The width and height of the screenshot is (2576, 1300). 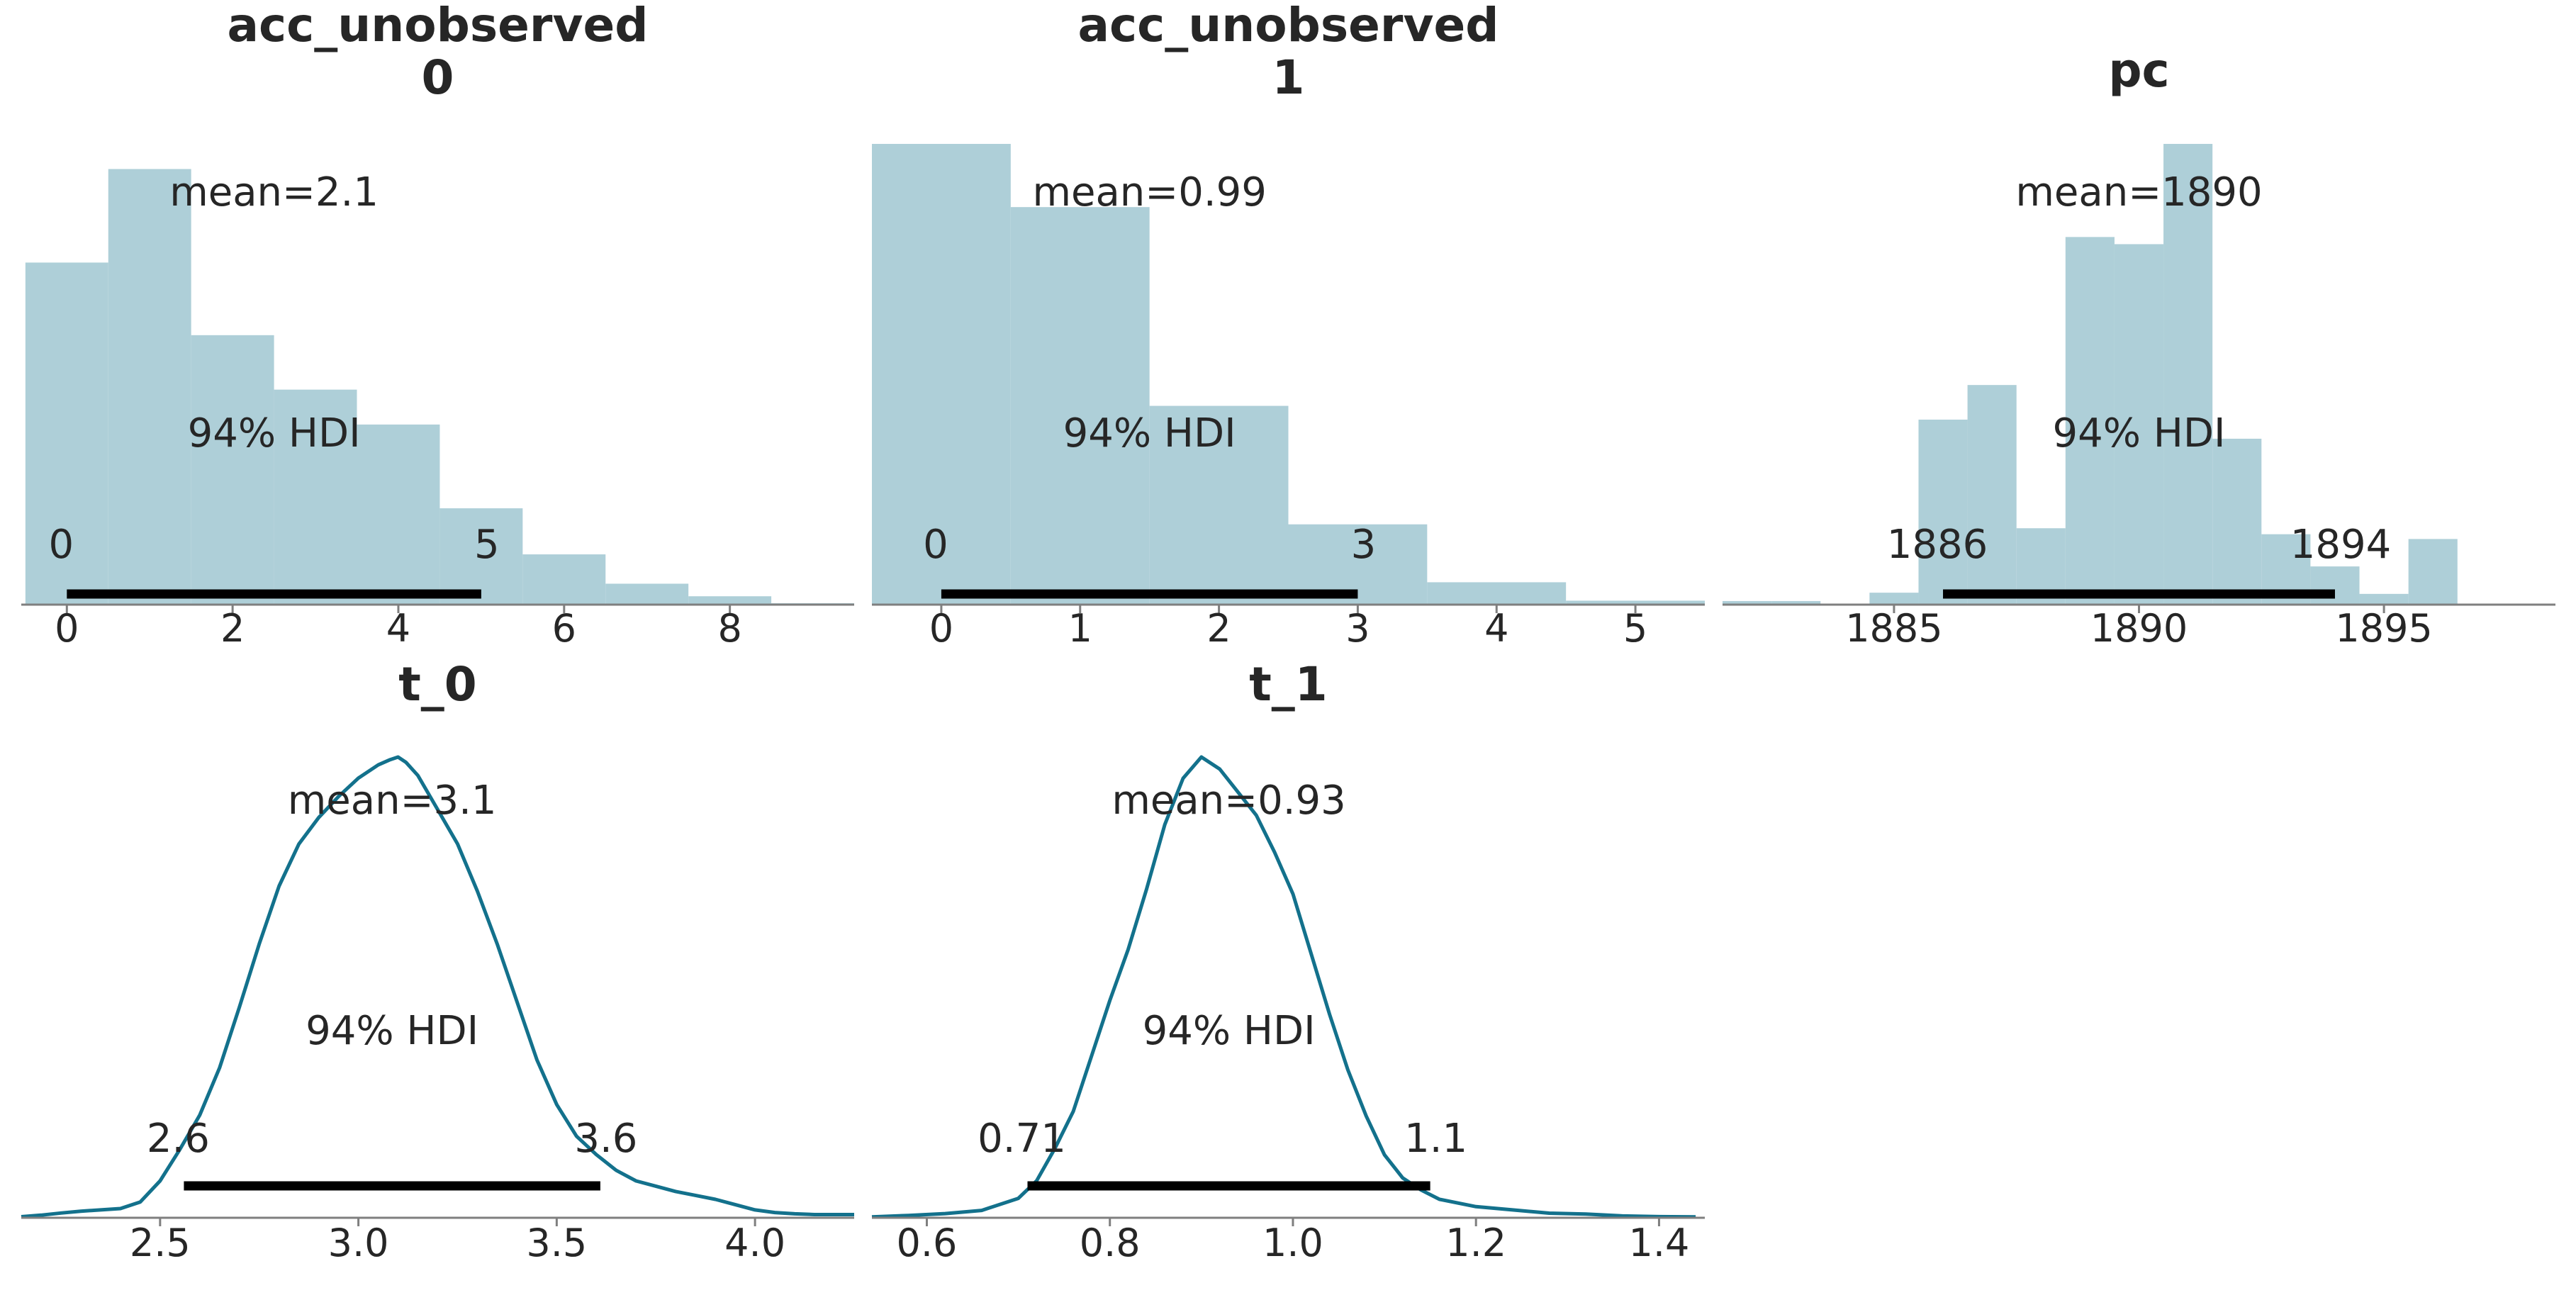 What do you see at coordinates (179, 1139) in the screenshot?
I see `hdi-low-label: 2.6` at bounding box center [179, 1139].